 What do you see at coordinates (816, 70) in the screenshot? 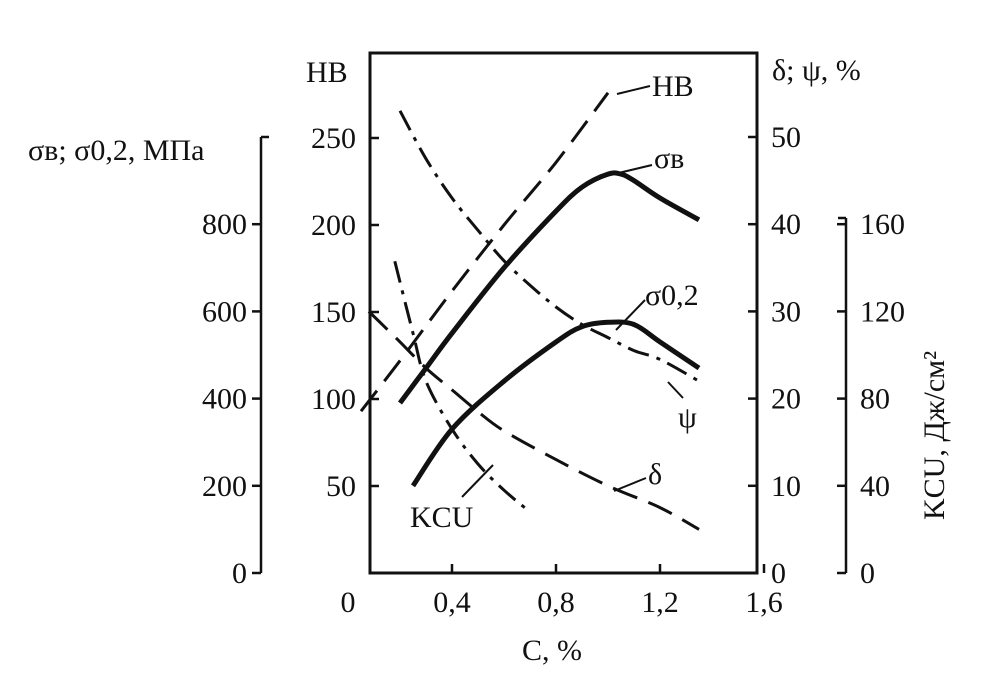
I see `ductility-axis-title: δ; ψ, %` at bounding box center [816, 70].